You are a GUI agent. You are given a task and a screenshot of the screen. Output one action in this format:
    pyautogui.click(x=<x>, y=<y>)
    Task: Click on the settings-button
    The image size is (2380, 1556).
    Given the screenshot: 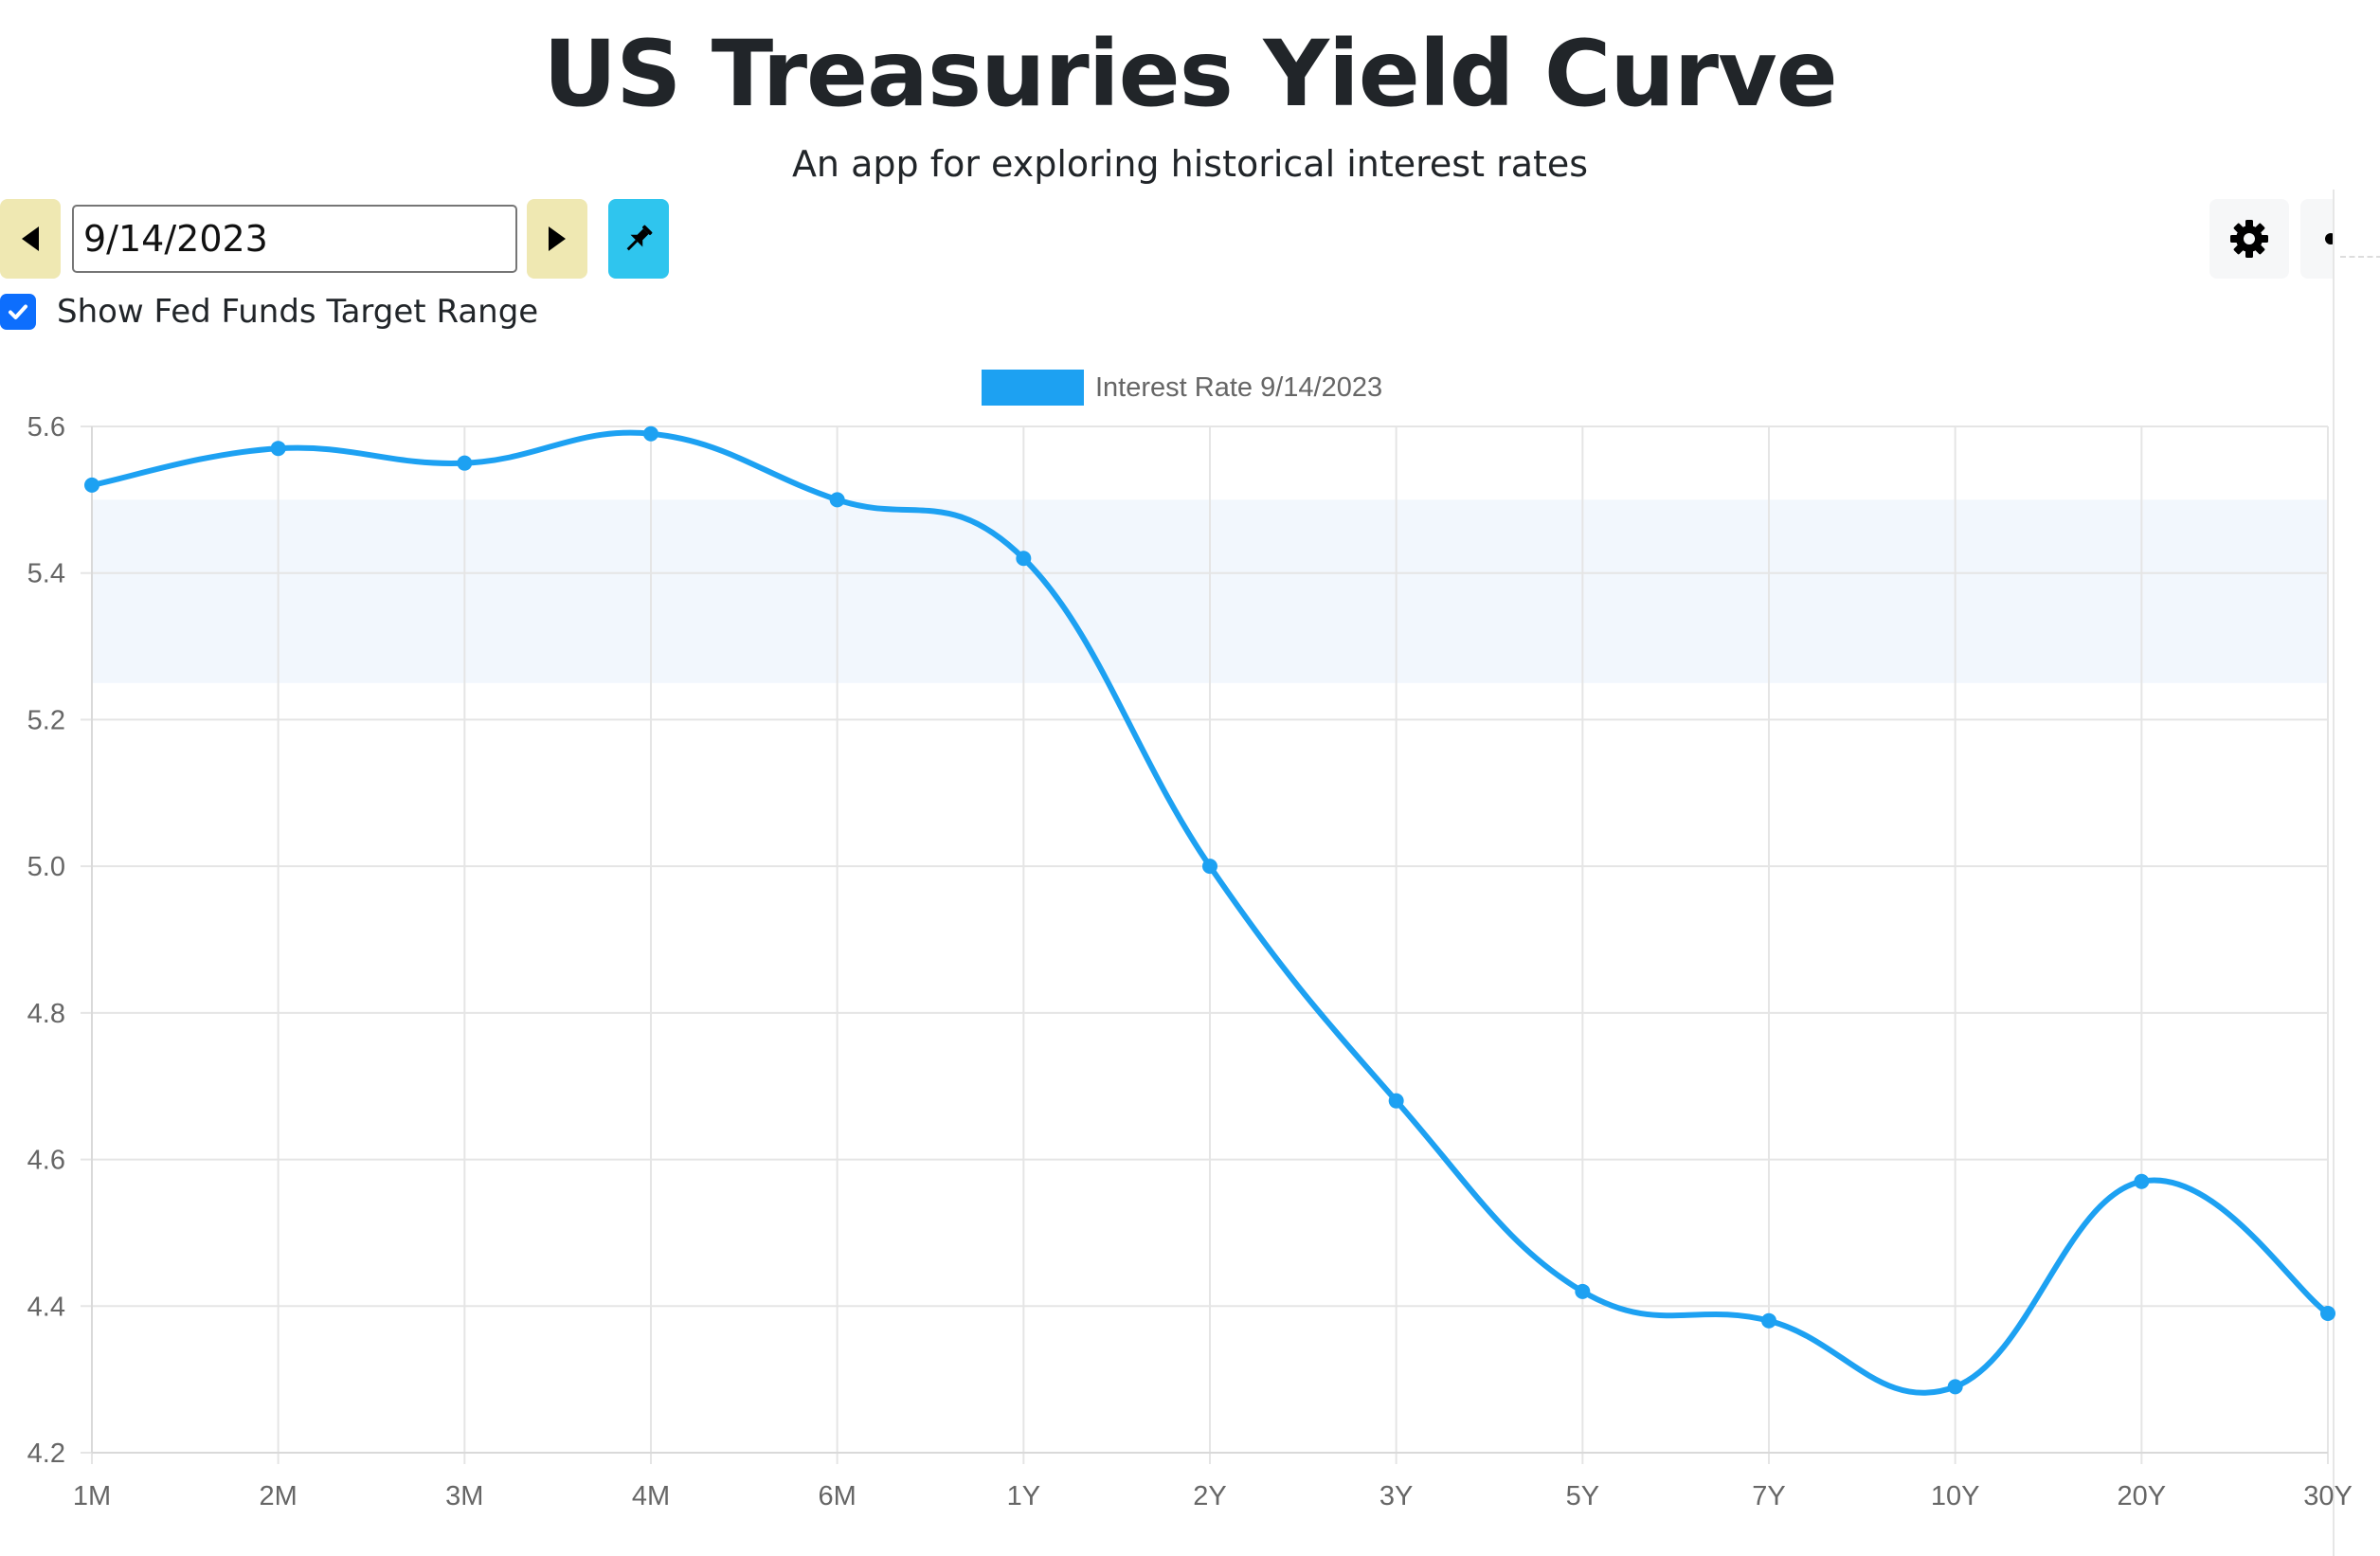 What is the action you would take?
    pyautogui.click(x=2249, y=239)
    